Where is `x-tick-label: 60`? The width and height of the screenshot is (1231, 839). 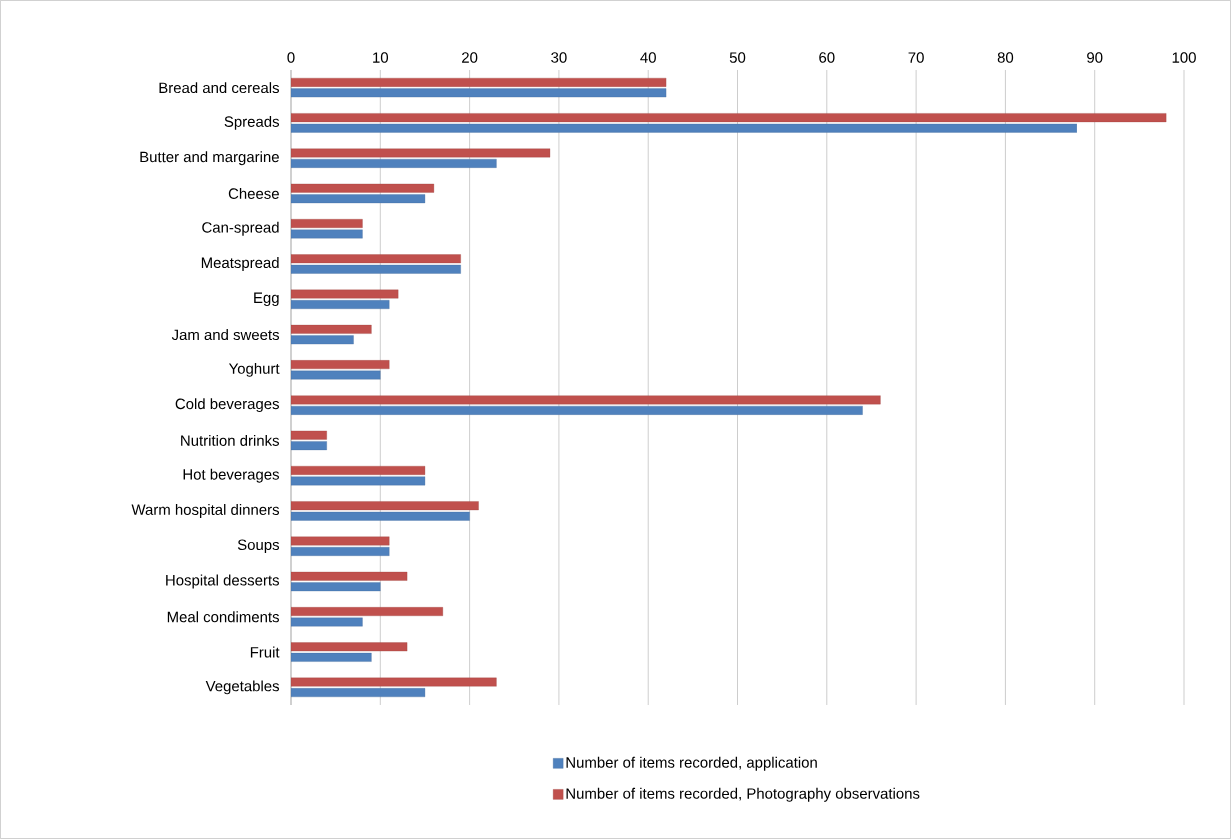
x-tick-label: 60 is located at coordinates (827, 57).